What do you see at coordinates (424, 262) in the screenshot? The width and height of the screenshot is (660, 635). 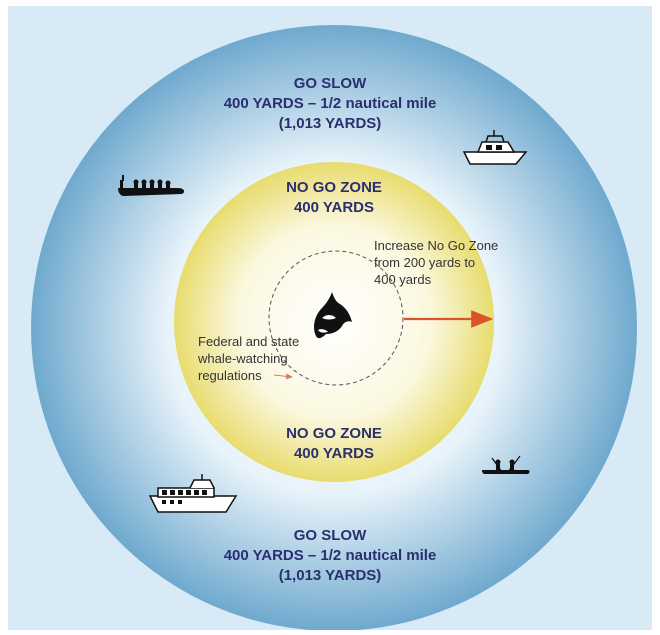 I see `increase-note-line2: from 200 yards to` at bounding box center [424, 262].